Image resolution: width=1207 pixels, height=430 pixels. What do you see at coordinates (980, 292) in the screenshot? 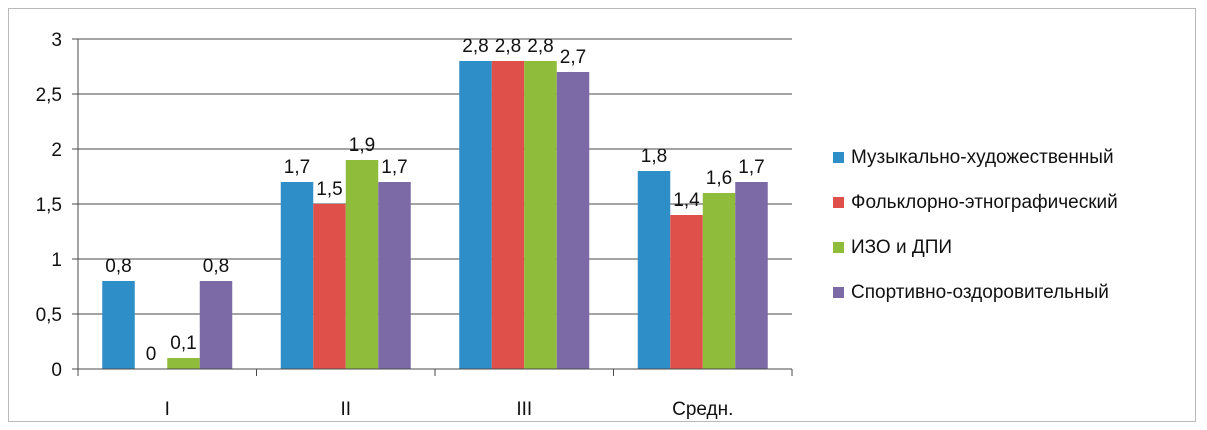
I see `legend-label: Спортивно-оздоровительный` at bounding box center [980, 292].